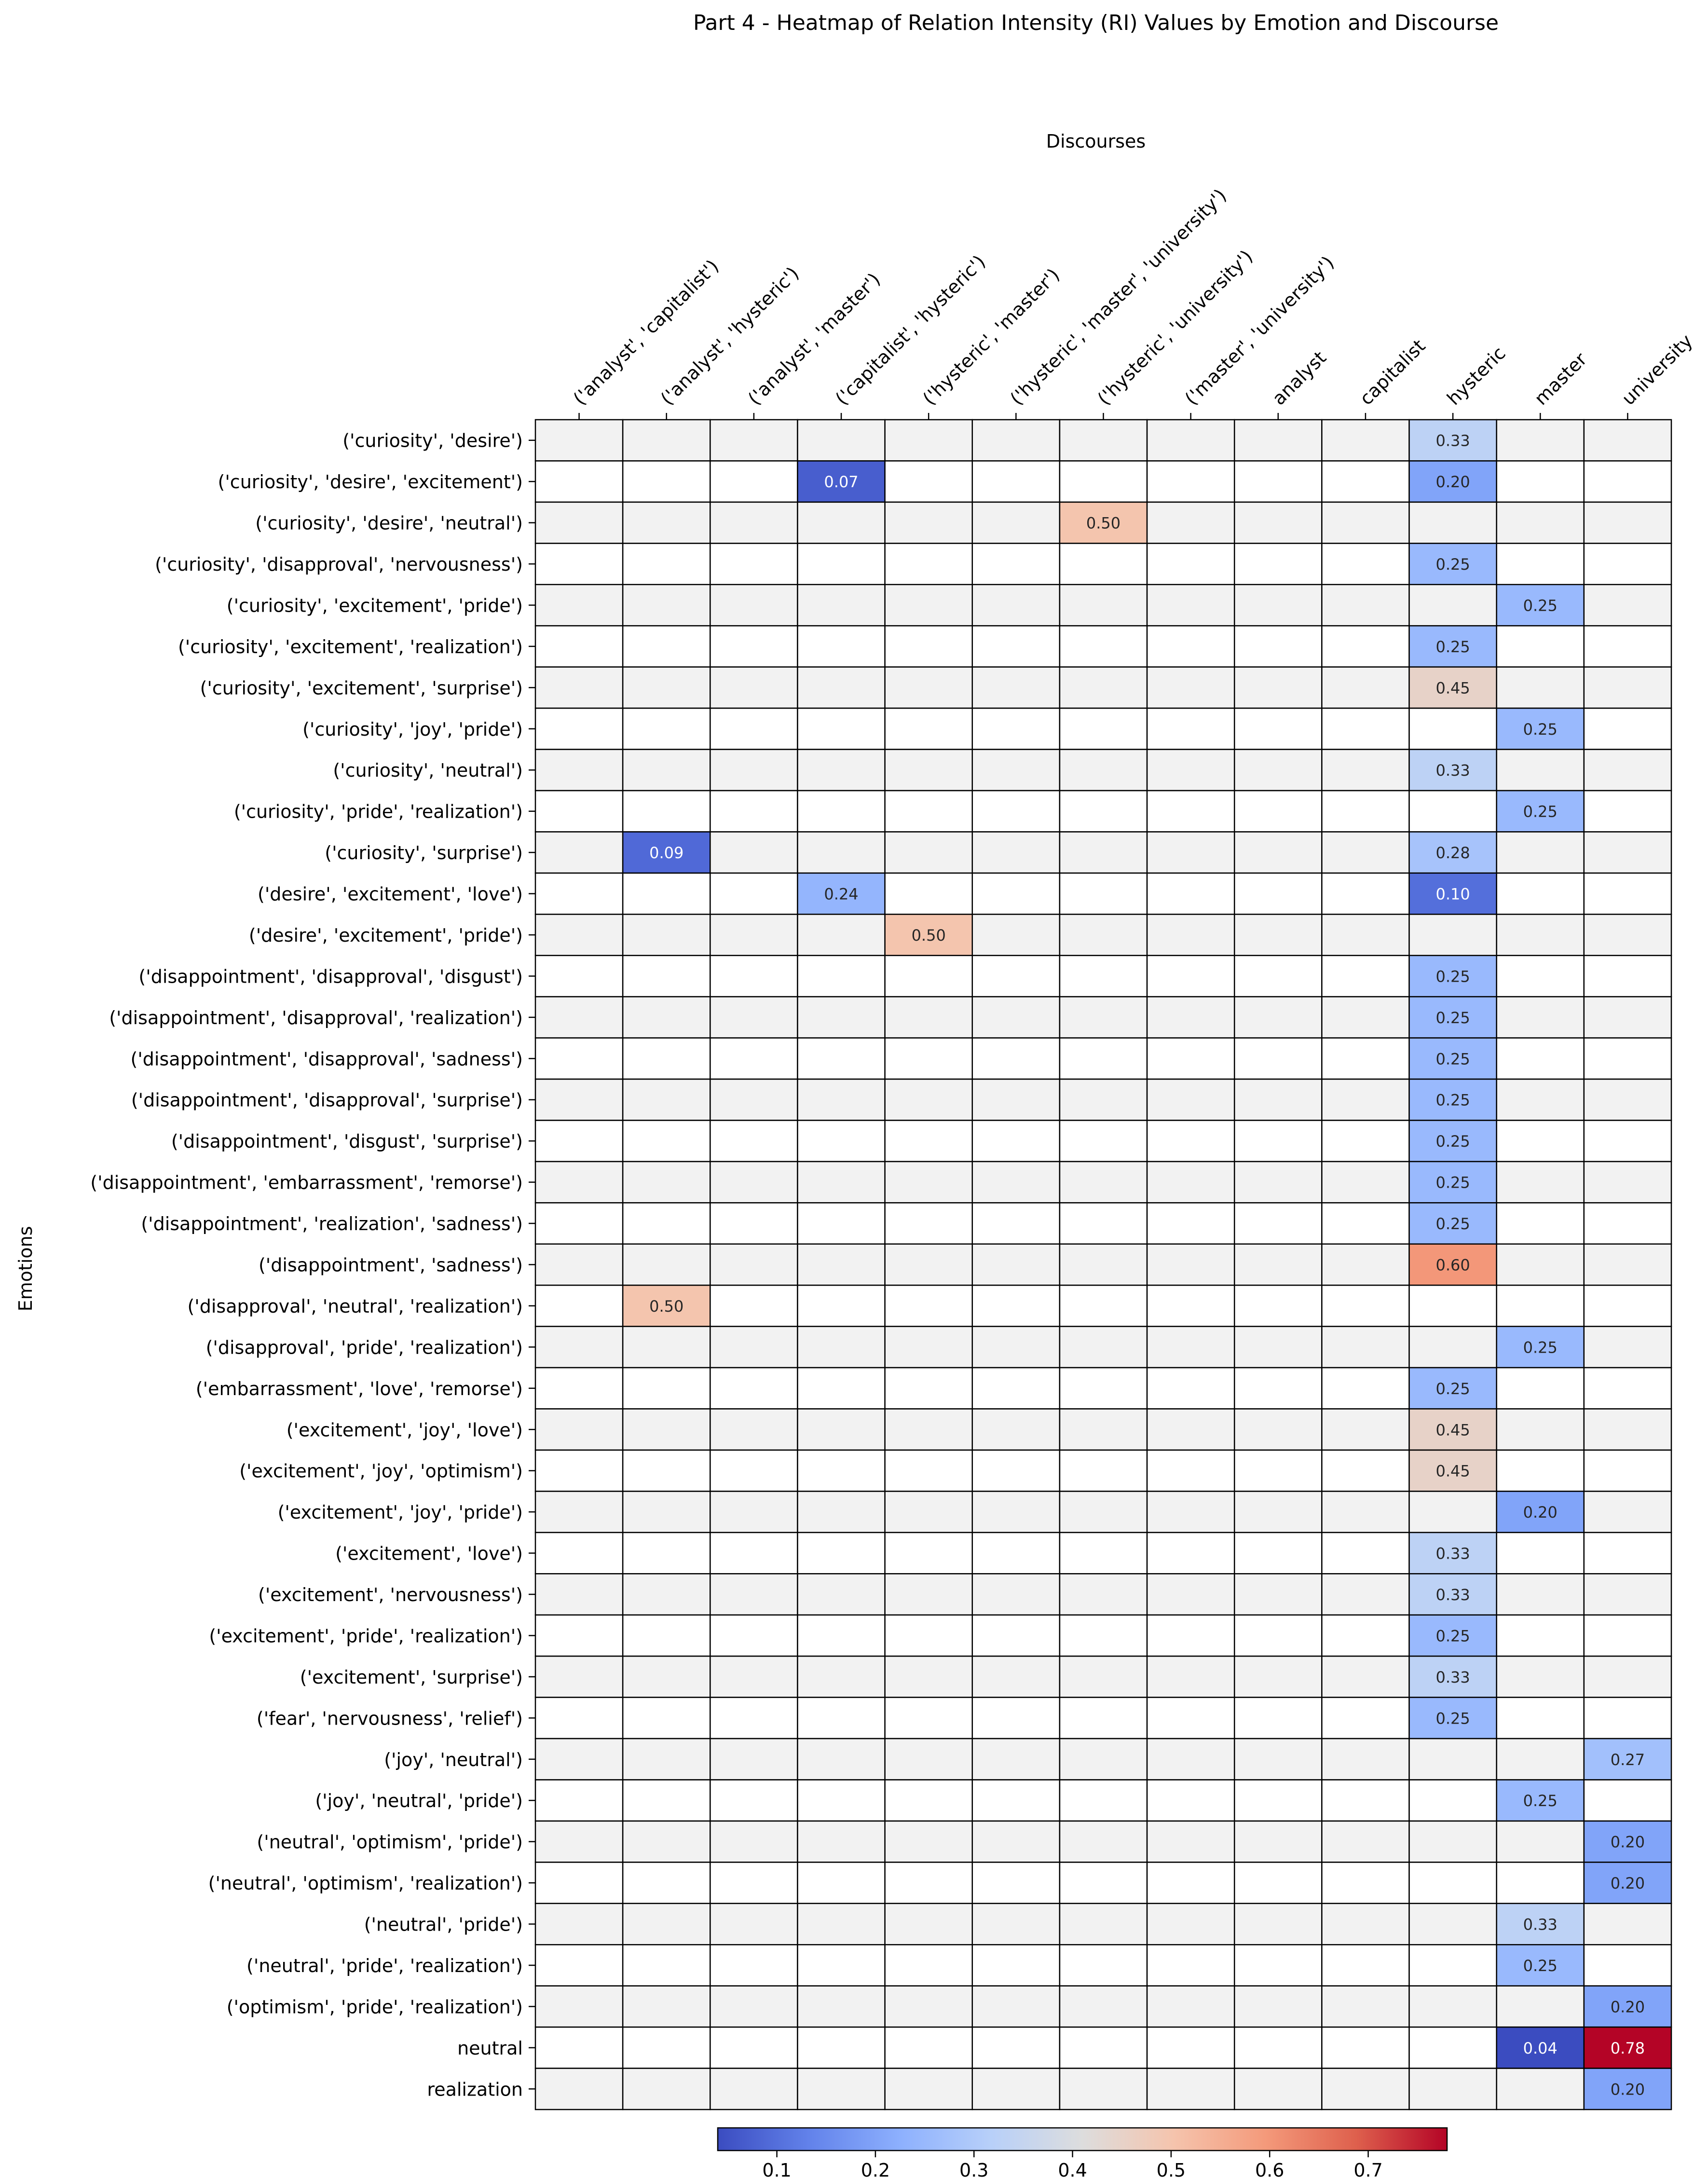  What do you see at coordinates (875, 2169) in the screenshot?
I see `colorbar-tick-label: 0.2` at bounding box center [875, 2169].